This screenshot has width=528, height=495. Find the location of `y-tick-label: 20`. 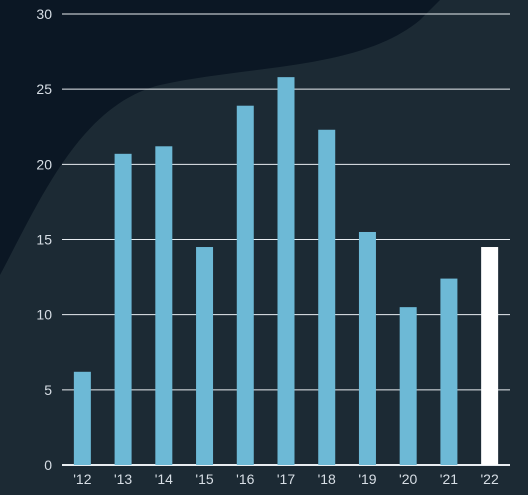

y-tick-label: 20 is located at coordinates (44, 164).